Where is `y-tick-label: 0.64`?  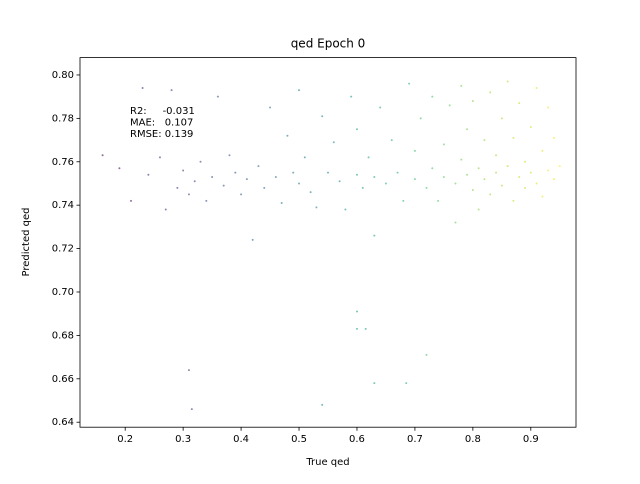 y-tick-label: 0.64 is located at coordinates (63, 422).